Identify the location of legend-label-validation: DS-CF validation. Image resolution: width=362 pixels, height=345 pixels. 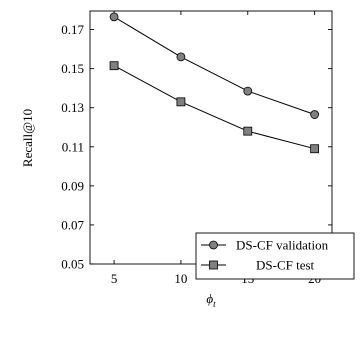
(282, 245).